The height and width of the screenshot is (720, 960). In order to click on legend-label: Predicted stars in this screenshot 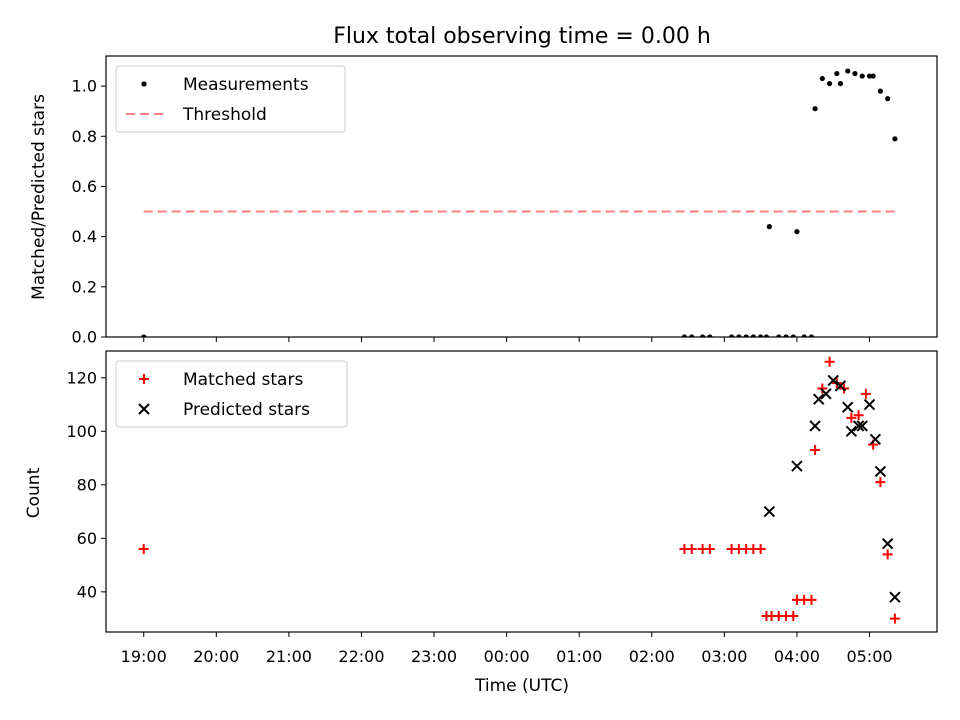, I will do `click(246, 410)`.